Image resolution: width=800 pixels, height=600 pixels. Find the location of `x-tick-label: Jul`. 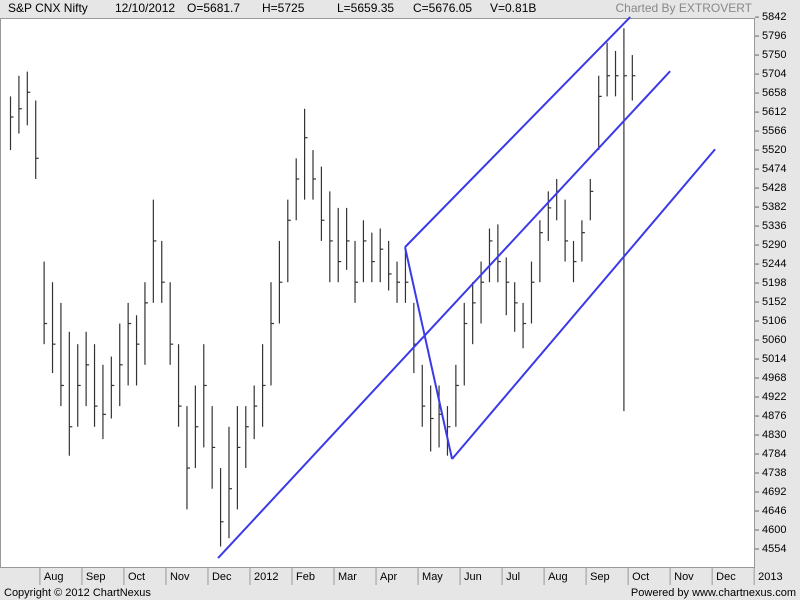

x-tick-label: Jul is located at coordinates (513, 577).